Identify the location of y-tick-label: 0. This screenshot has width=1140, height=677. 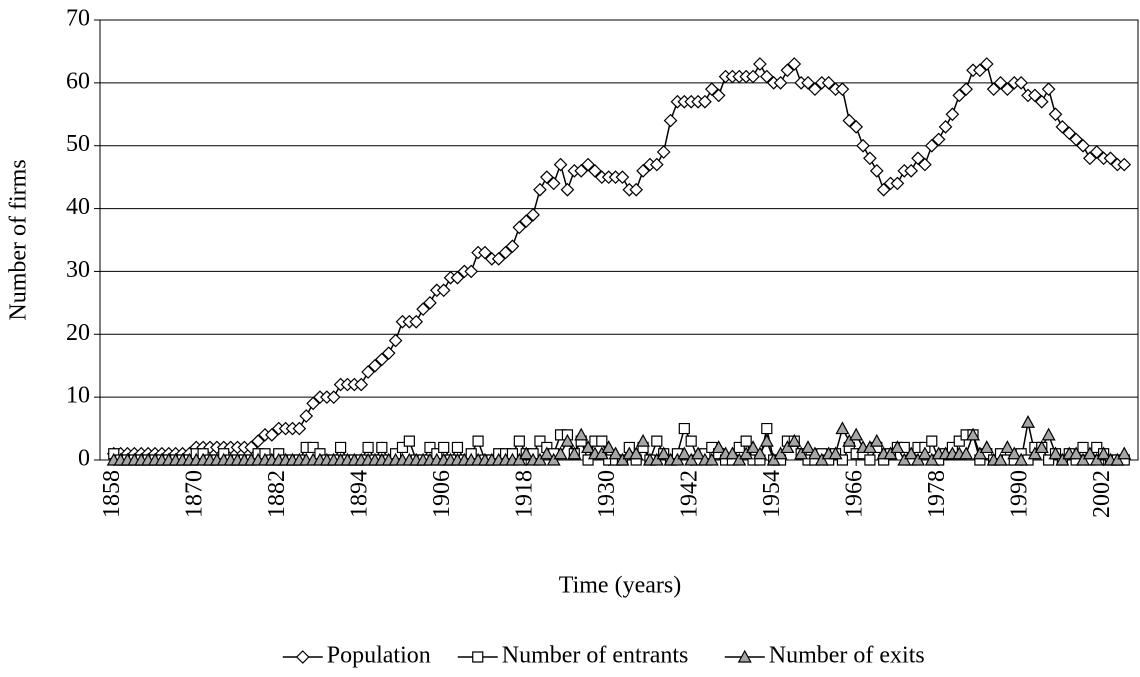
(84, 459).